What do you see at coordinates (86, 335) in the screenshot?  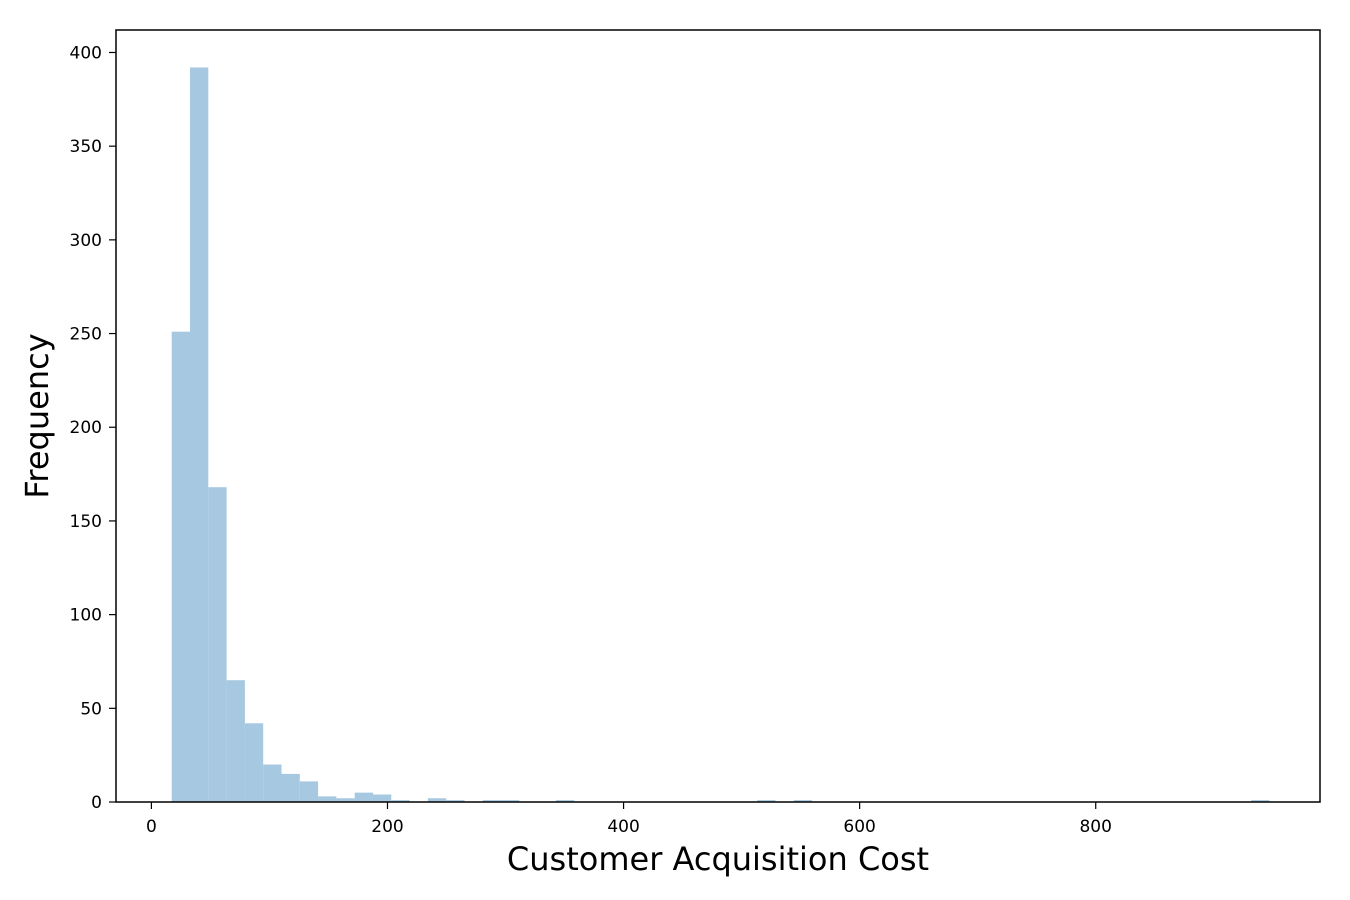 I see `y-tick-label: 250` at bounding box center [86, 335].